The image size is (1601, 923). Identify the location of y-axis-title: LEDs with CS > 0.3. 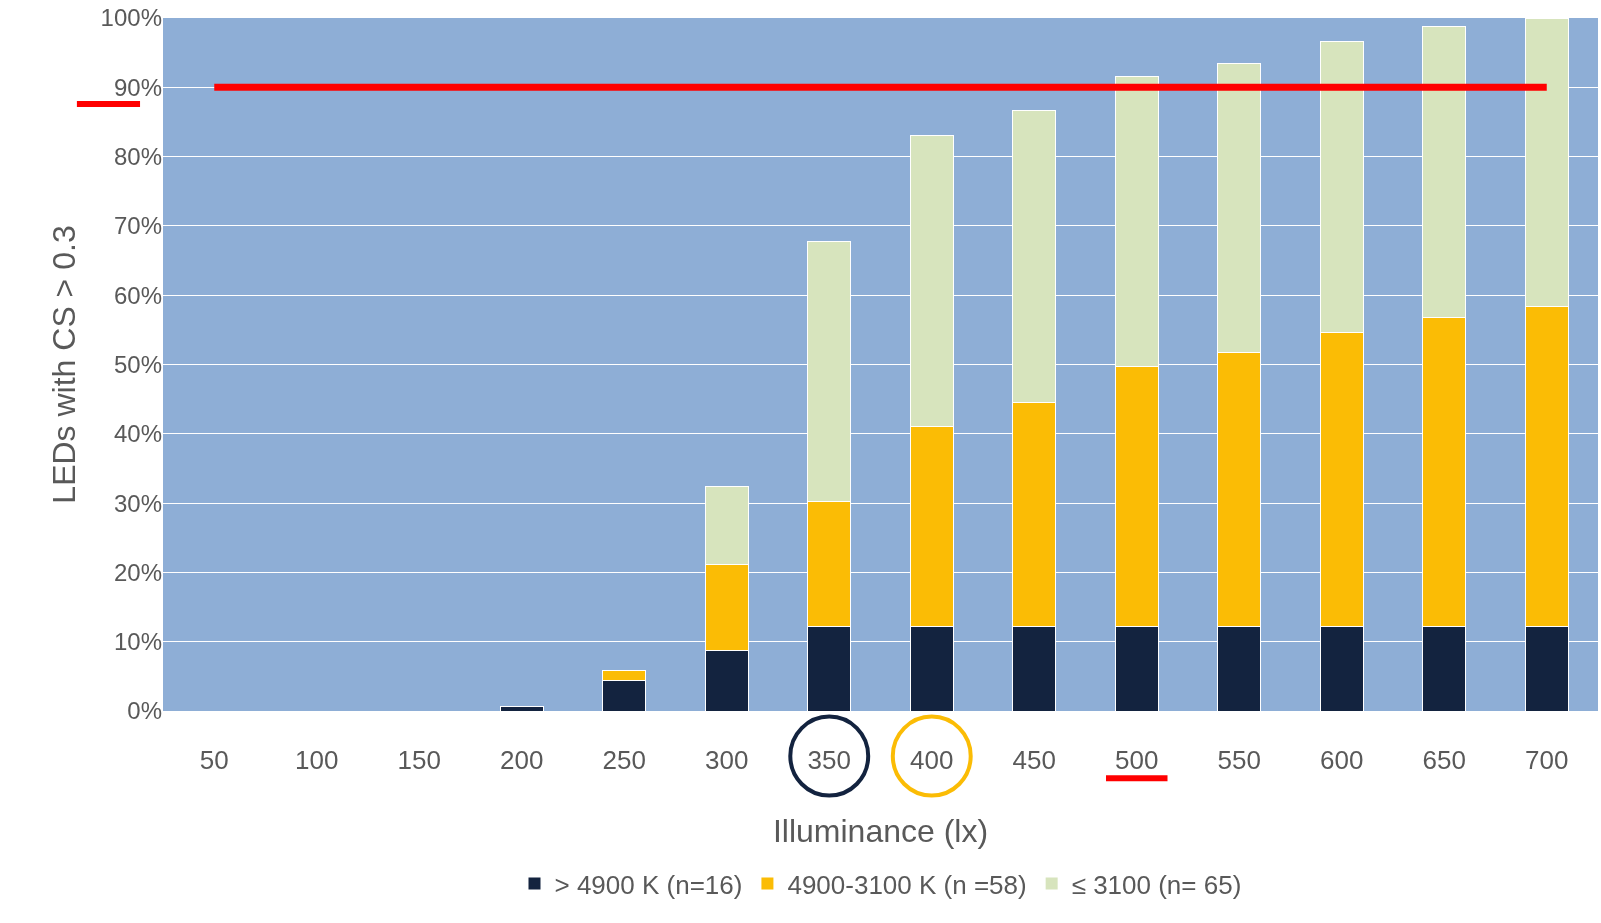
(63, 364).